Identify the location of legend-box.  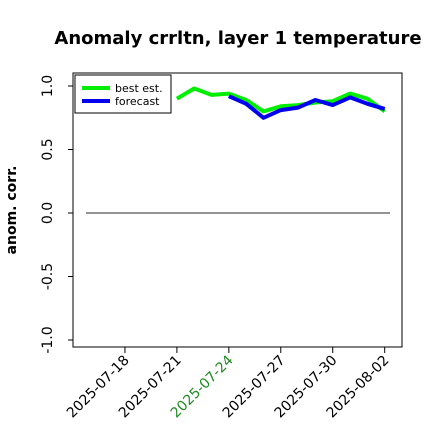
(123, 94).